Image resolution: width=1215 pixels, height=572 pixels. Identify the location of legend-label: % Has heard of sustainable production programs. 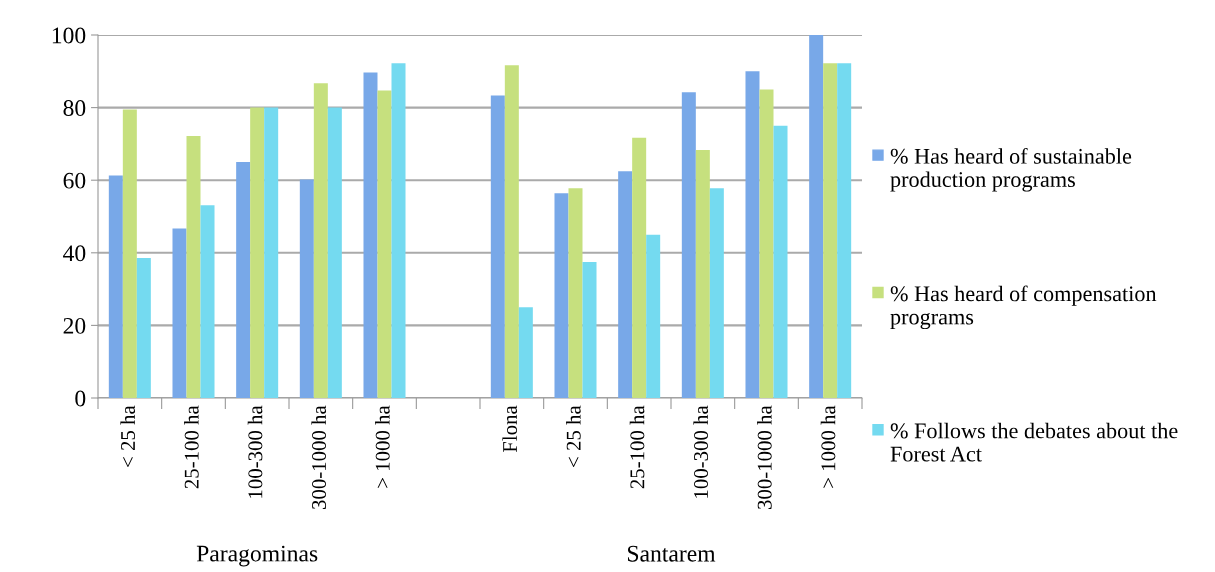
(1011, 169).